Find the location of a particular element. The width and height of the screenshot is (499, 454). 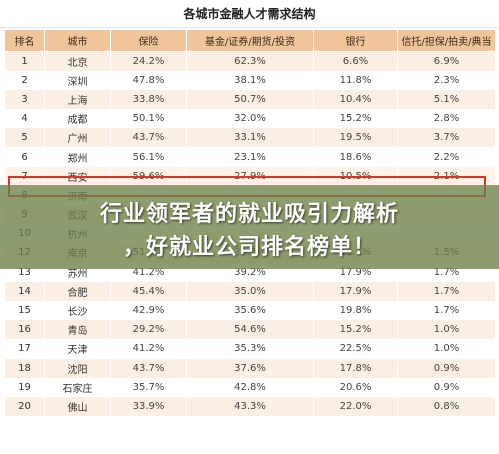

table-cell: 2.1% is located at coordinates (446, 176).